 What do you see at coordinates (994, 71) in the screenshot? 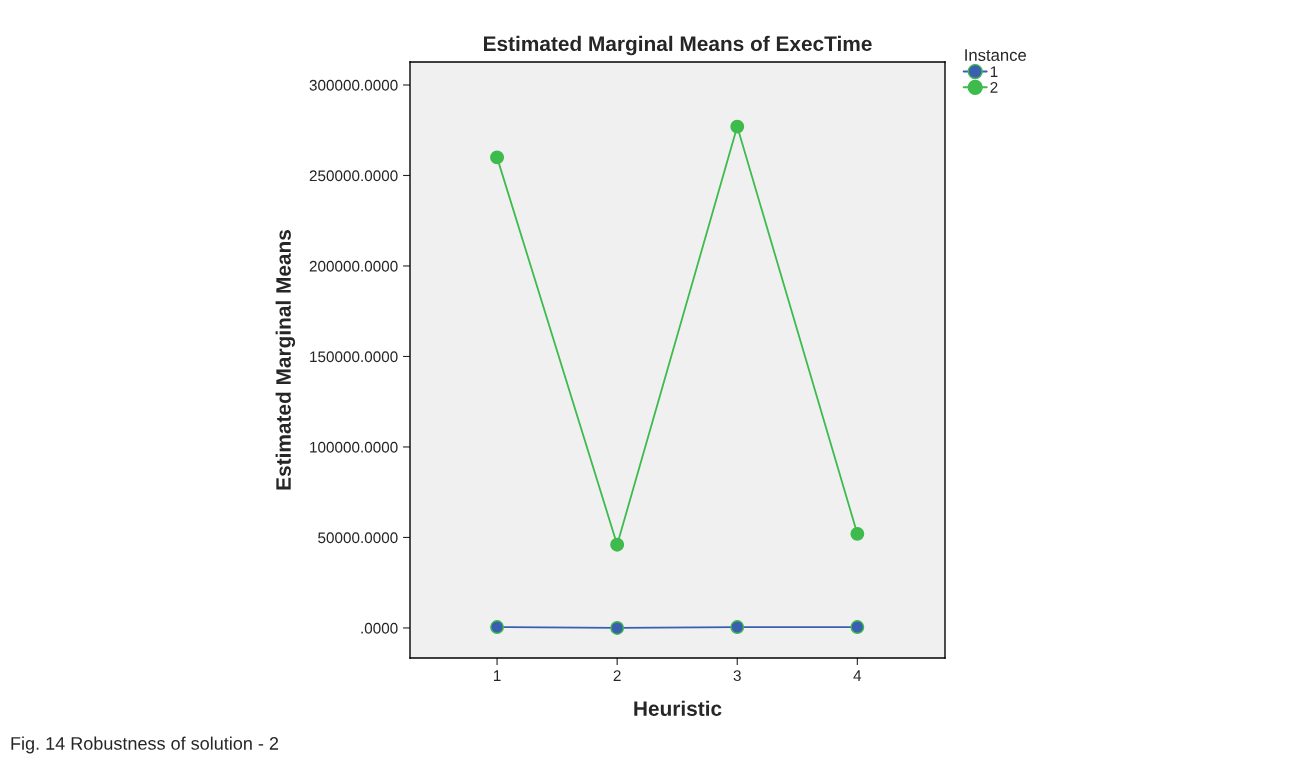
I see `legend-label: 1` at bounding box center [994, 71].